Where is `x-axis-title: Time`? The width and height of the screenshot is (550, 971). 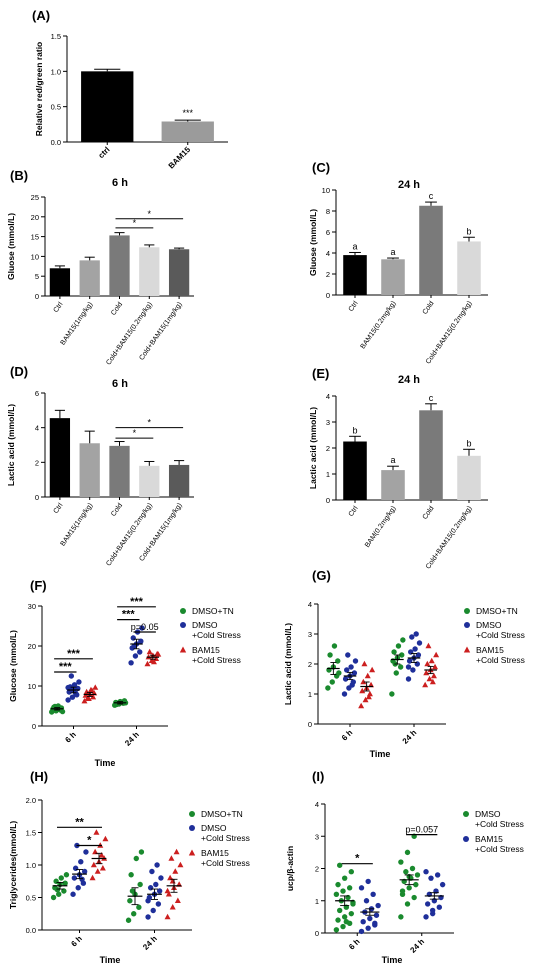 x-axis-title: Time is located at coordinates (392, 960).